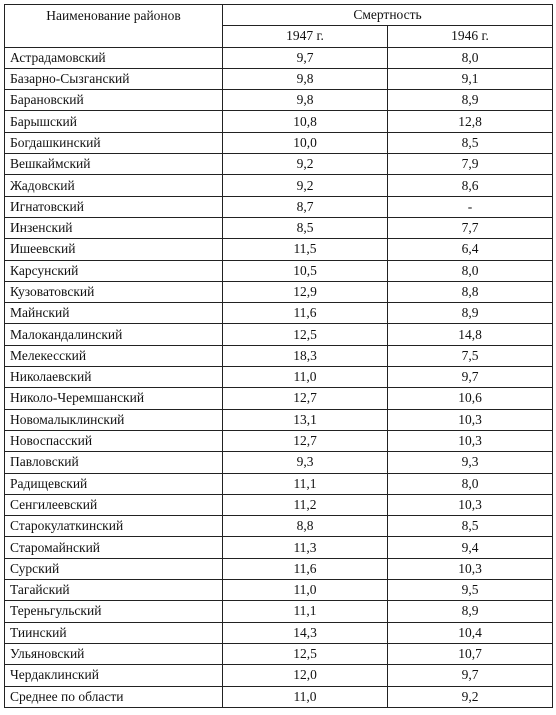  I want to click on value-1946-cell: 9,2, so click(470, 696).